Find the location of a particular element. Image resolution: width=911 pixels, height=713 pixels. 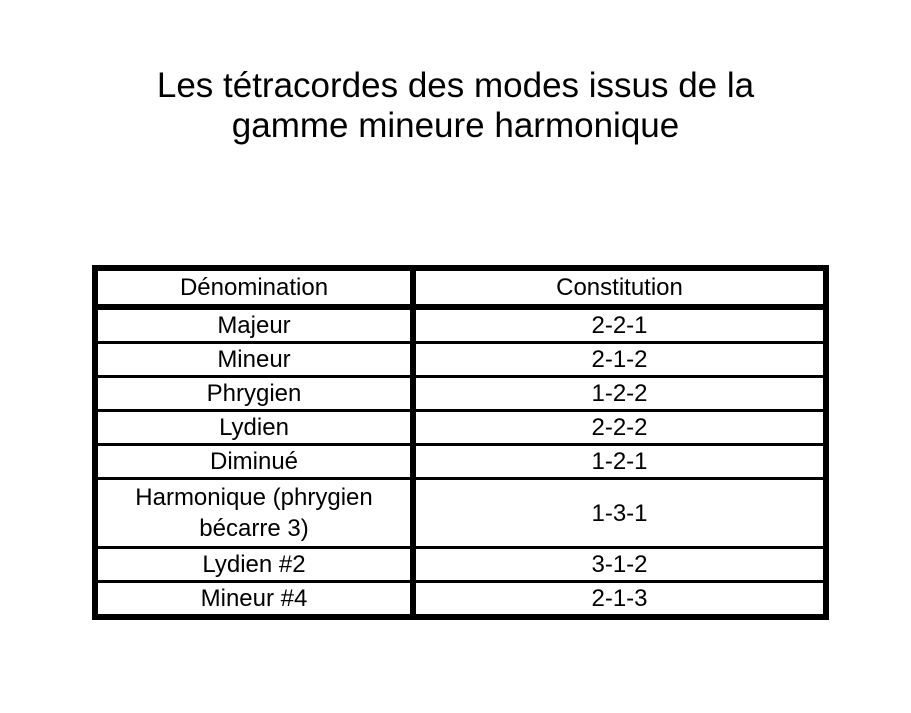

table-row-phrygien: Phrygien 1-2-2 is located at coordinates (460, 393).